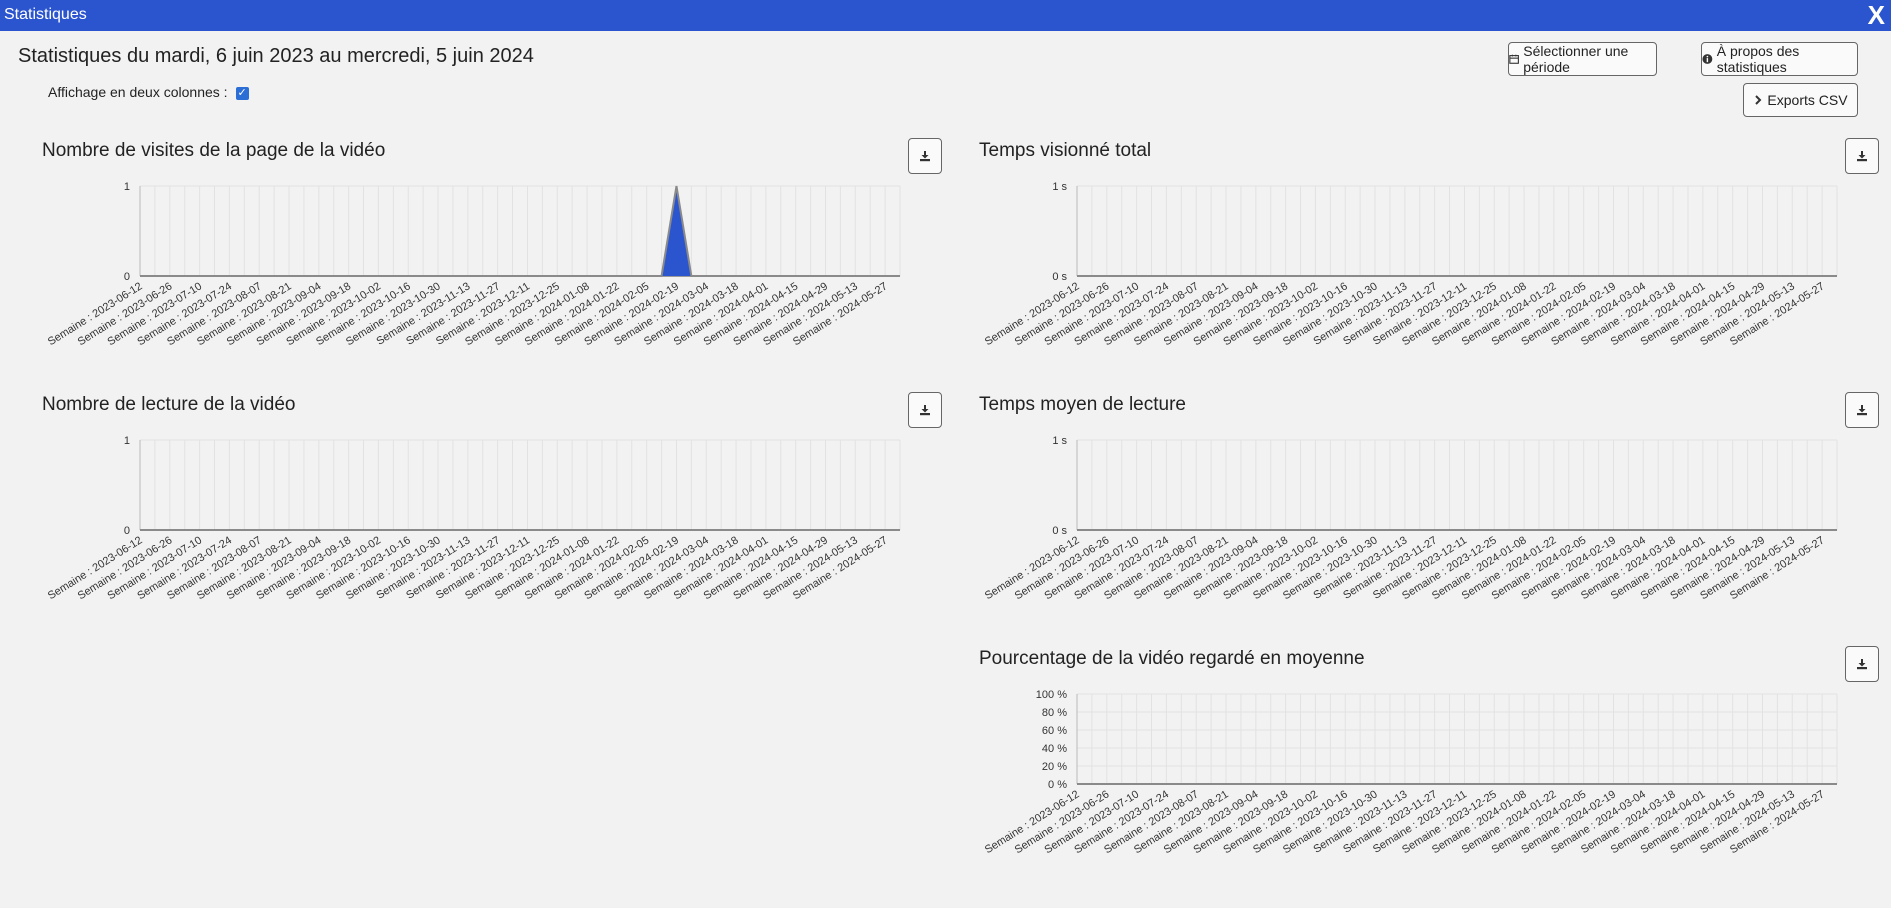  What do you see at coordinates (138, 92) in the screenshot?
I see `two-columns-label: Affichage en deux colonnes :` at bounding box center [138, 92].